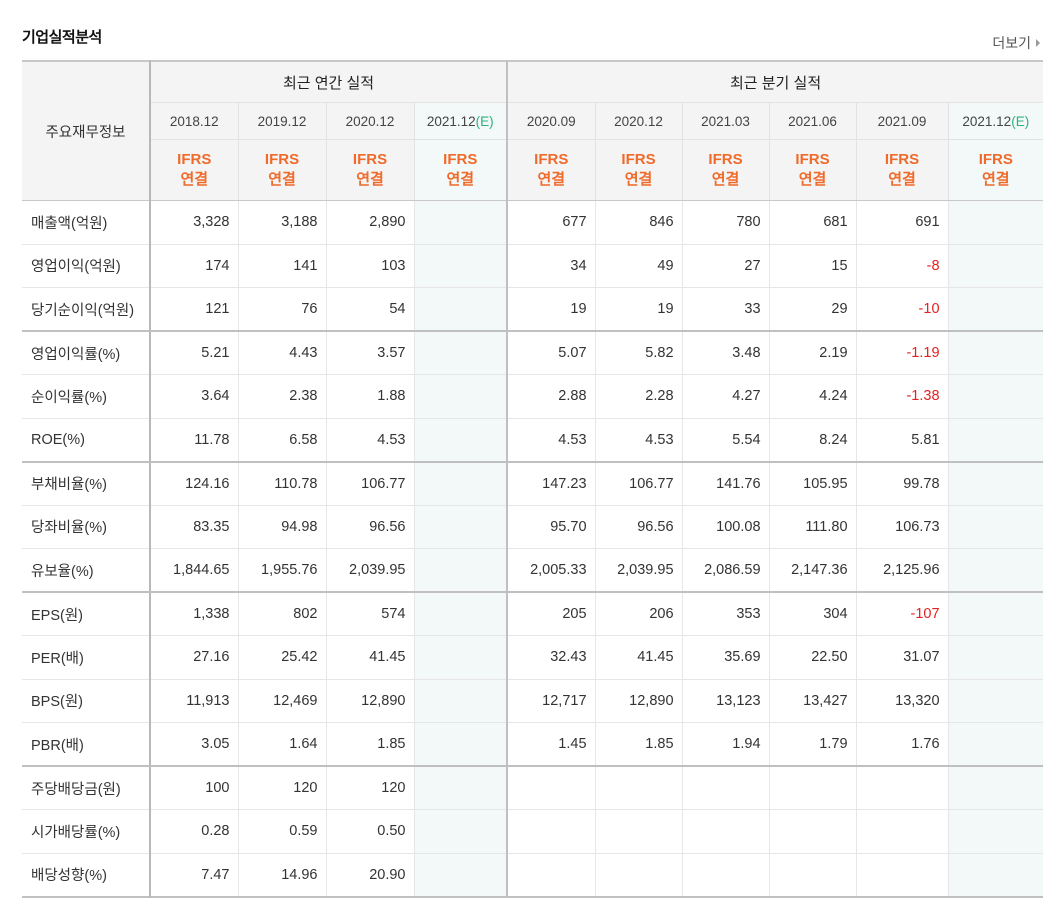  What do you see at coordinates (725, 353) in the screenshot?
I see `quarter-value-cell: 3.48` at bounding box center [725, 353].